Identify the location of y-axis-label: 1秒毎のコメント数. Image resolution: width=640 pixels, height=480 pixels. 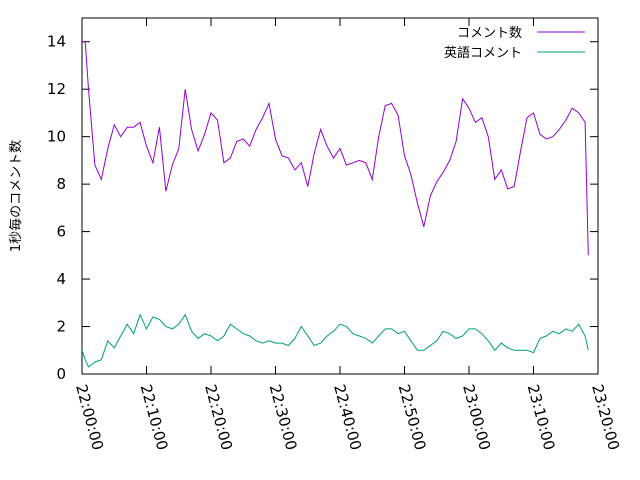
(16, 196).